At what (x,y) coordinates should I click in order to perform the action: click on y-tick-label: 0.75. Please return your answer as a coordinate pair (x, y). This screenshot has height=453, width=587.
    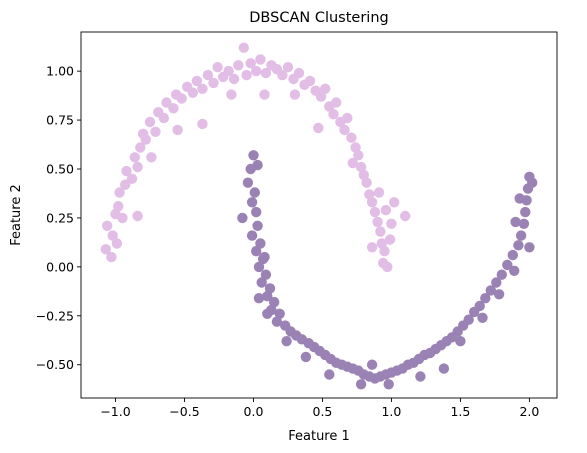
    Looking at the image, I should click on (60, 120).